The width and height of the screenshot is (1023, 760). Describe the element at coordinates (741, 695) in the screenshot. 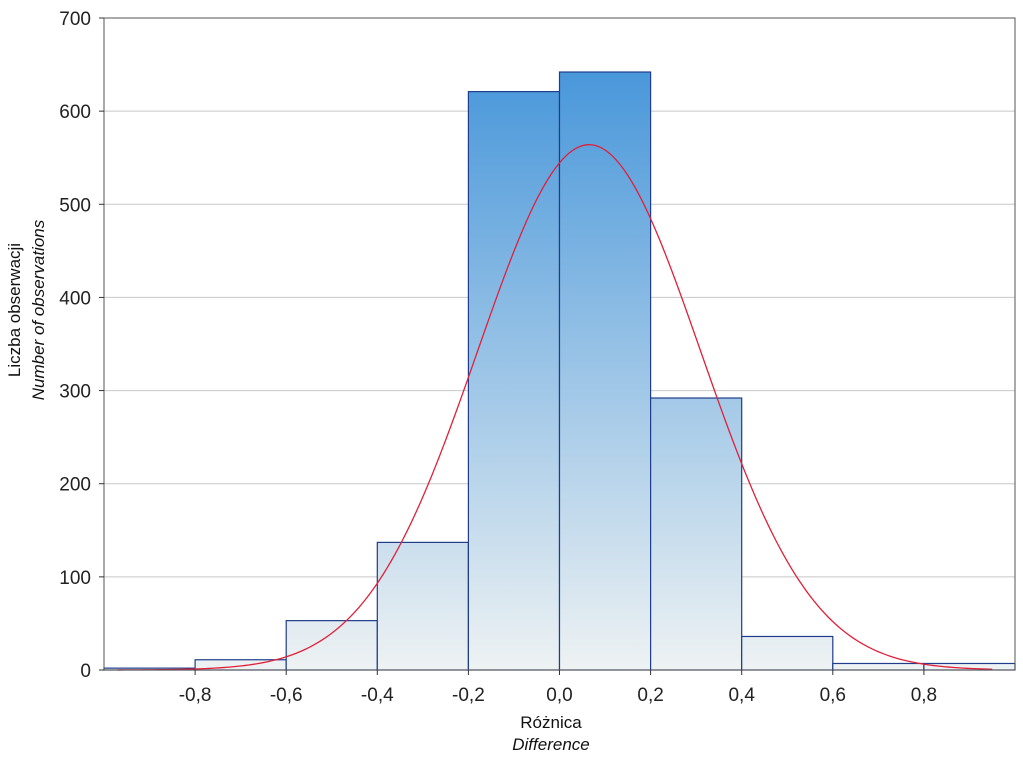

I see `x-tick-label: 0,4` at that location.